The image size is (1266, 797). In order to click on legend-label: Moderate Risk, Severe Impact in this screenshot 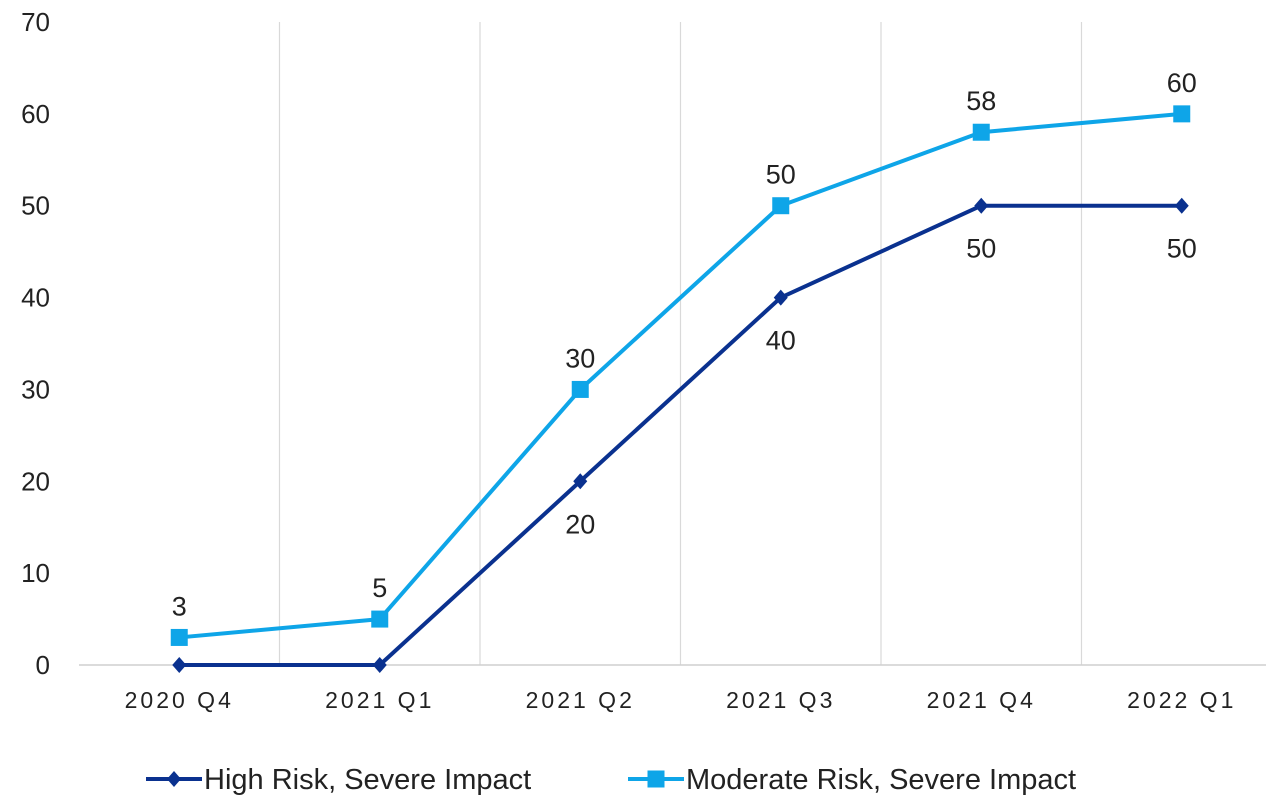, I will do `click(881, 780)`.